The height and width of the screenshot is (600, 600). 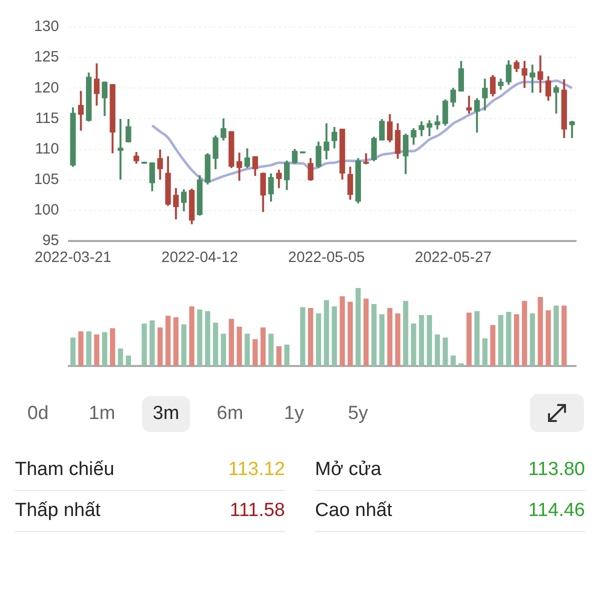 I want to click on text: 1m, so click(x=102, y=414).